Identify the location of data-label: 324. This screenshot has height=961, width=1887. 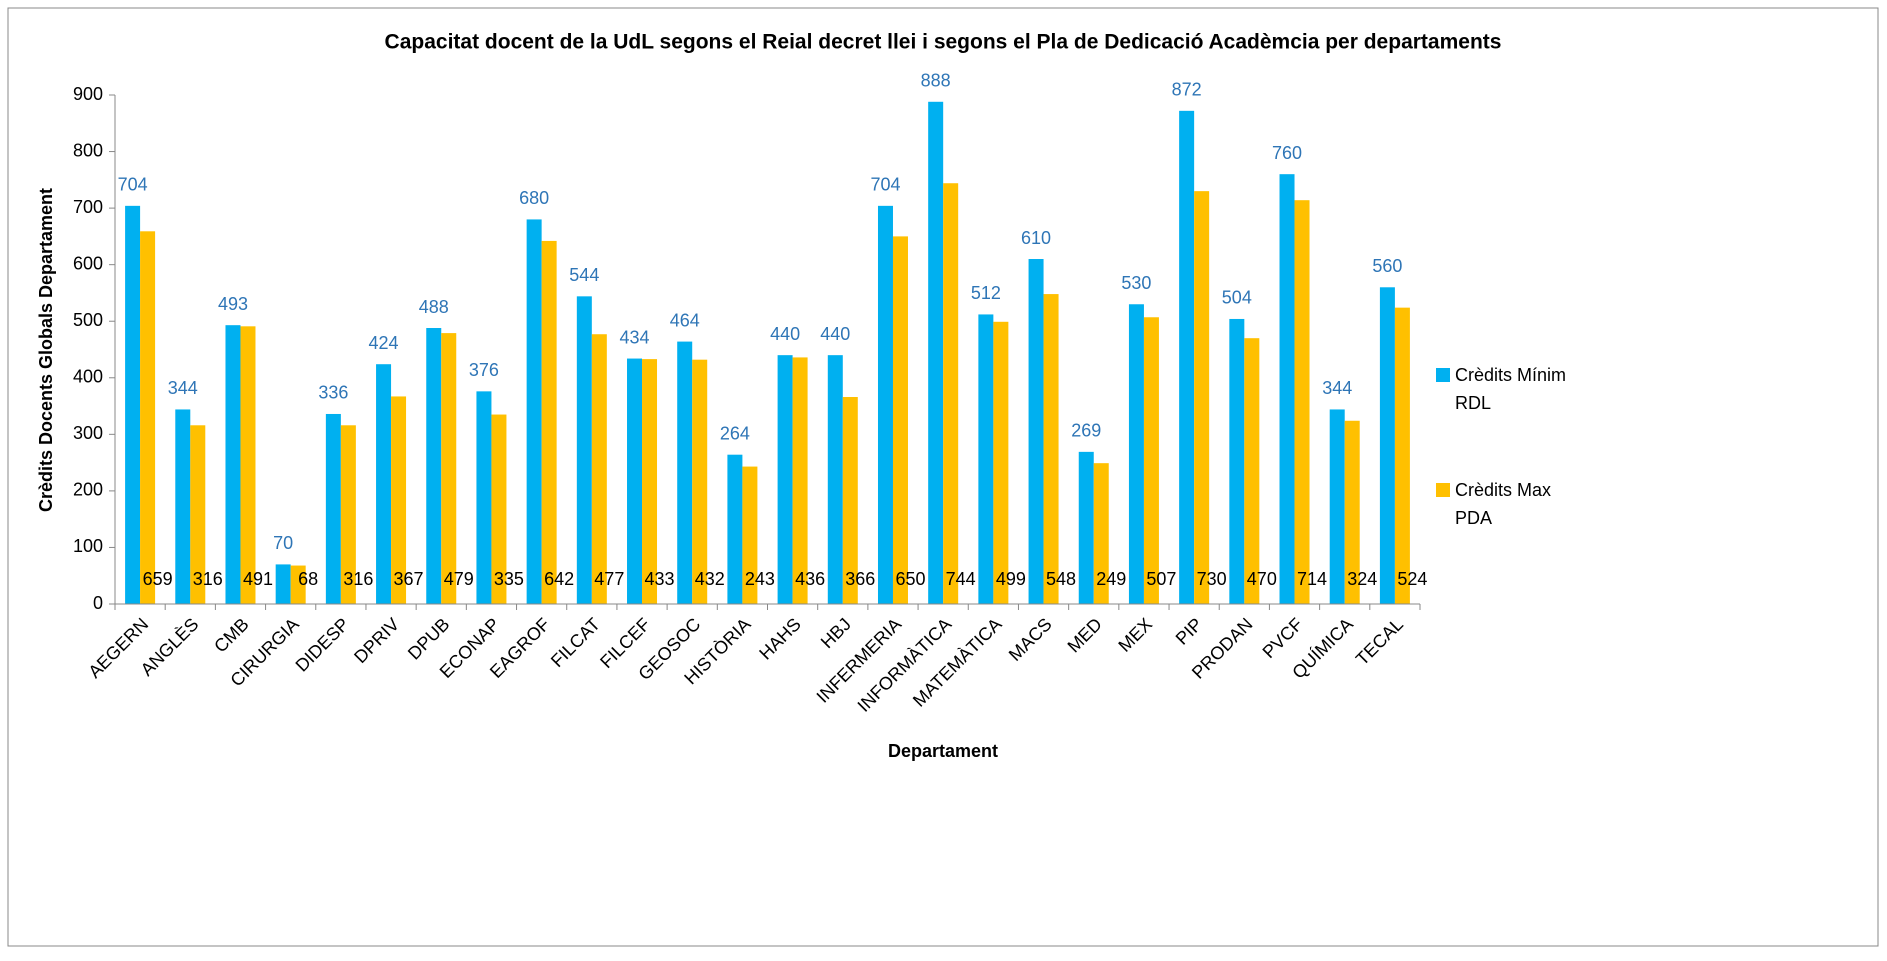
(1362, 579).